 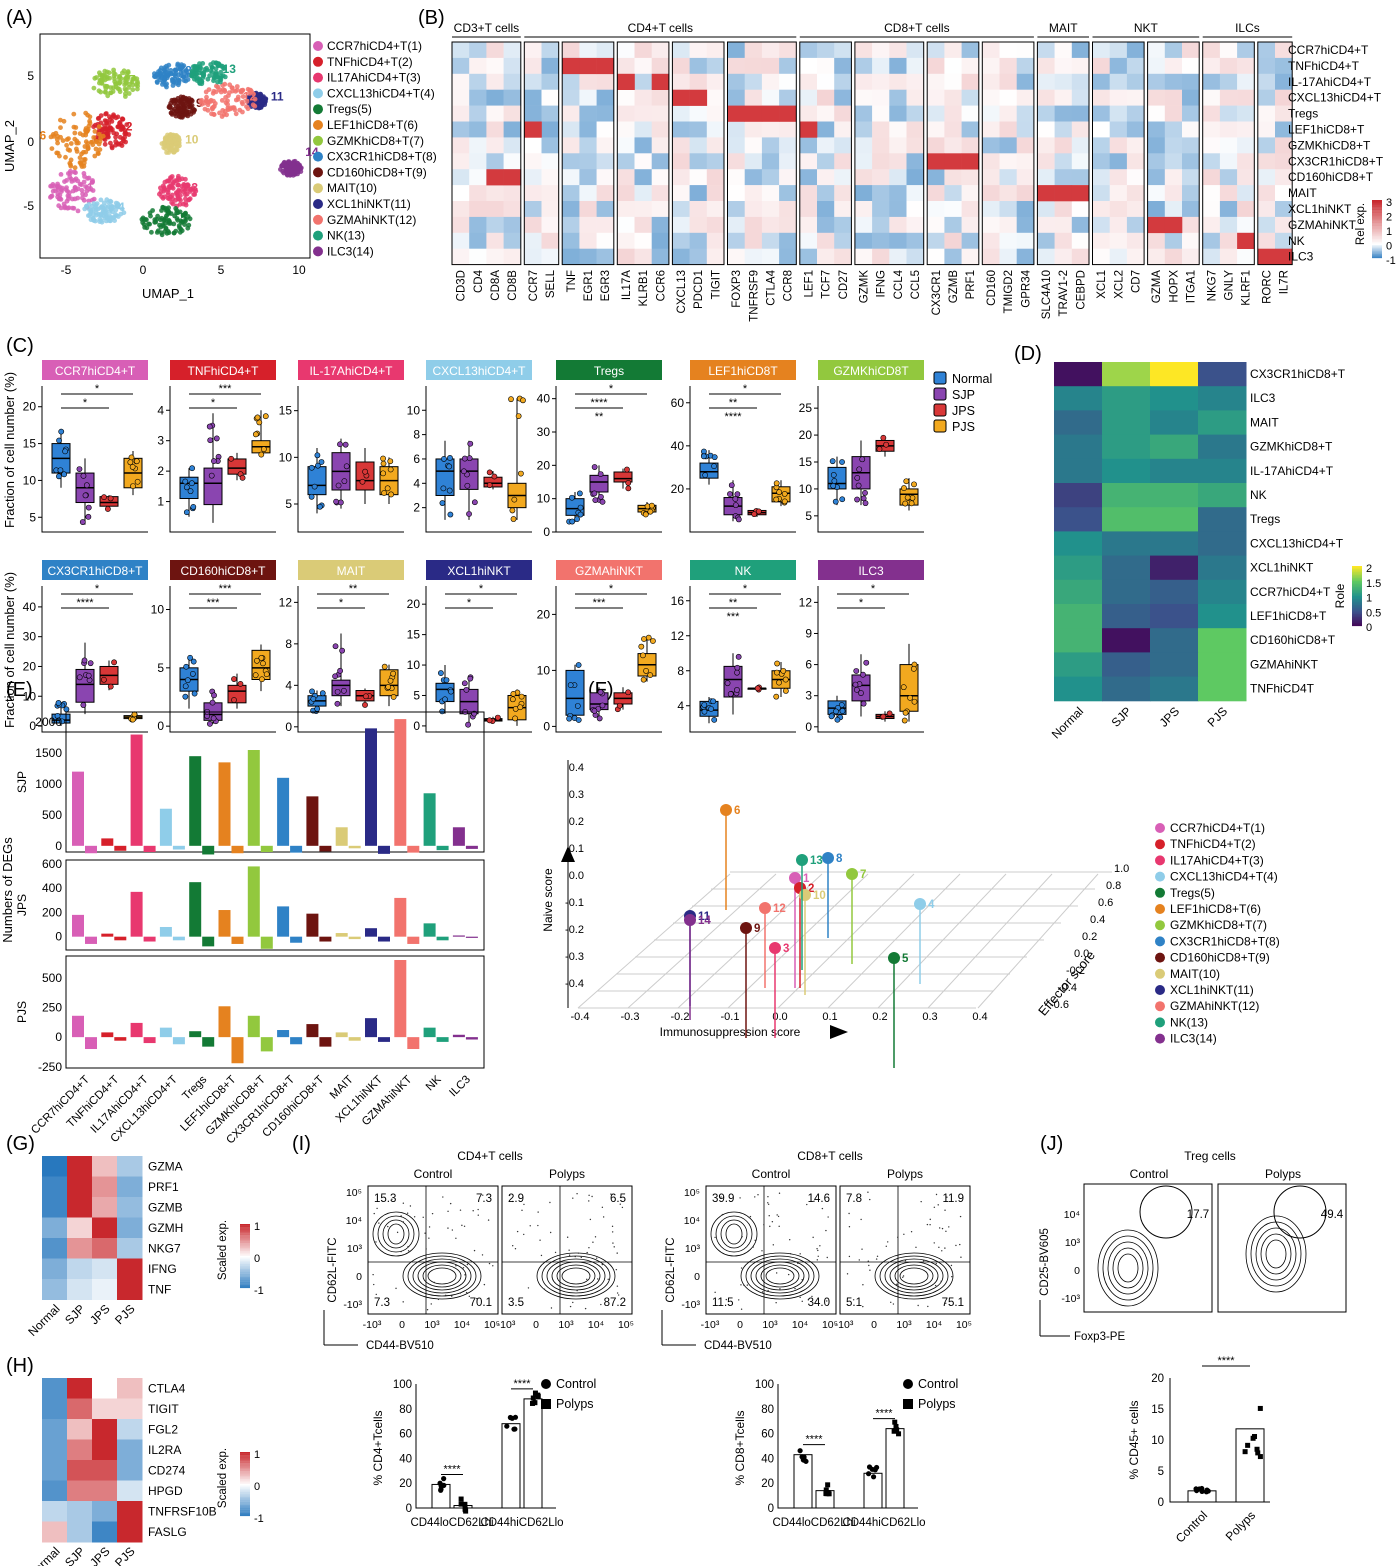 What do you see at coordinates (1331, 177) in the screenshot?
I see `heatmap-row-label: CD160hiCD8+T` at bounding box center [1331, 177].